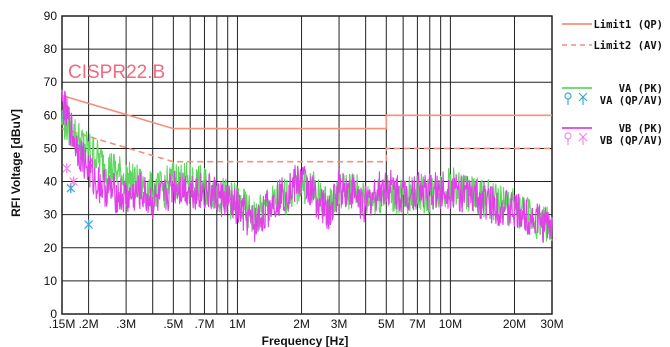 This screenshot has height=347, width=670. I want to click on x-tick-label: 3M, so click(339, 324).